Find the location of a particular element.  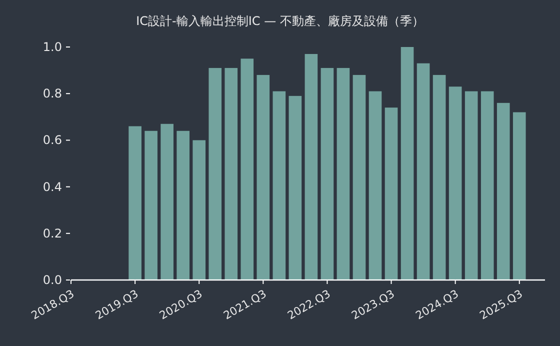

chart-title: IC設計-輸入輸出控制IC — 不動產、廠房及設備（季） is located at coordinates (280, 21).